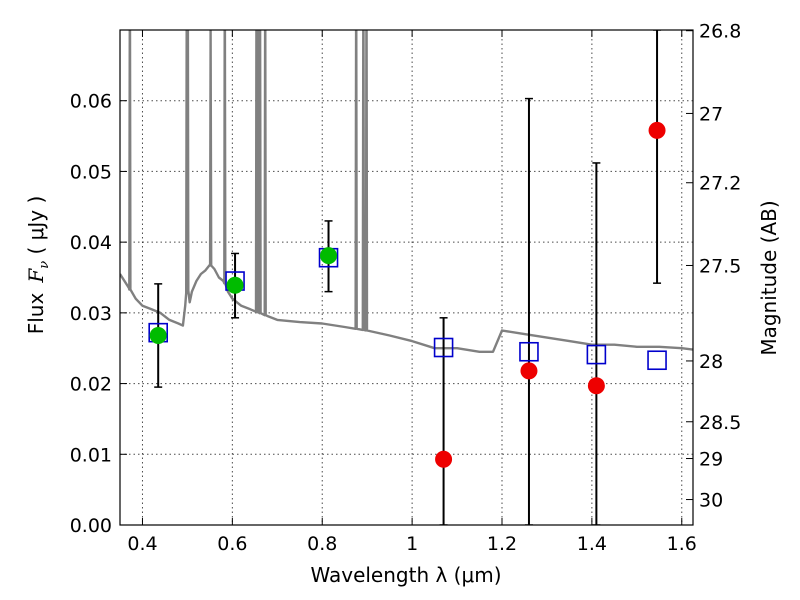  Describe the element at coordinates (720, 423) in the screenshot. I see `right-tick-label: 28.5` at that location.